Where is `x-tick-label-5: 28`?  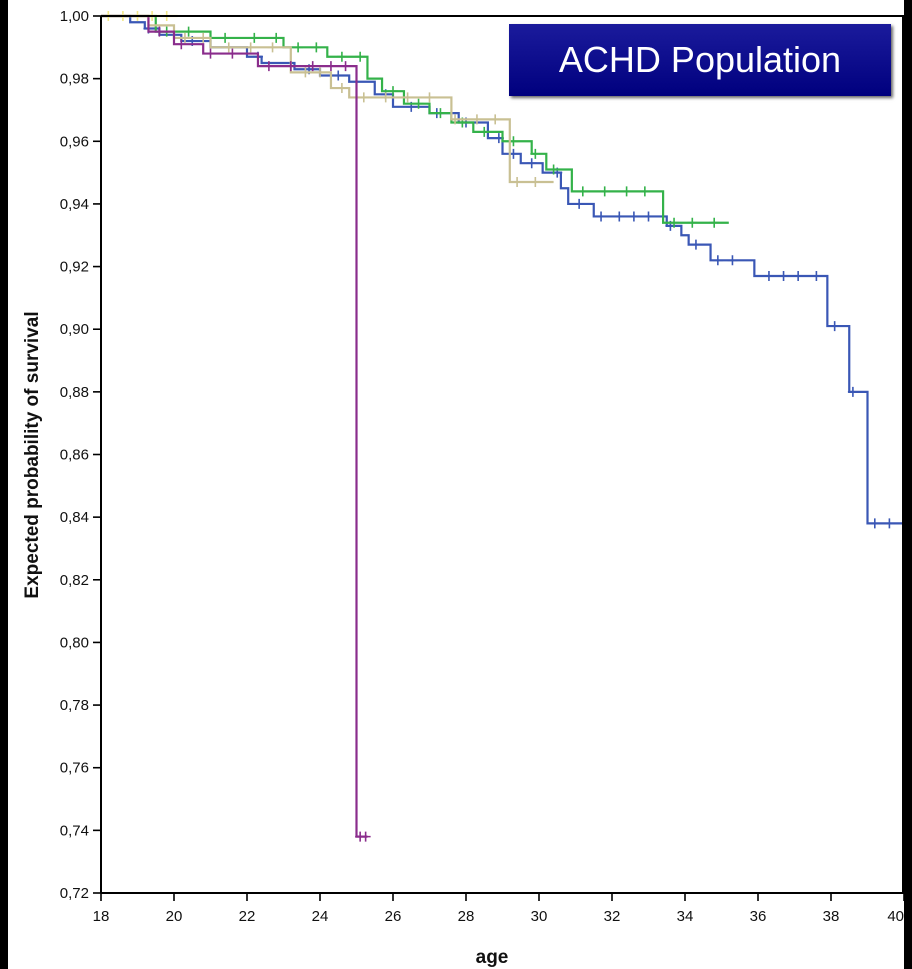
x-tick-label-5: 28 is located at coordinates (466, 916).